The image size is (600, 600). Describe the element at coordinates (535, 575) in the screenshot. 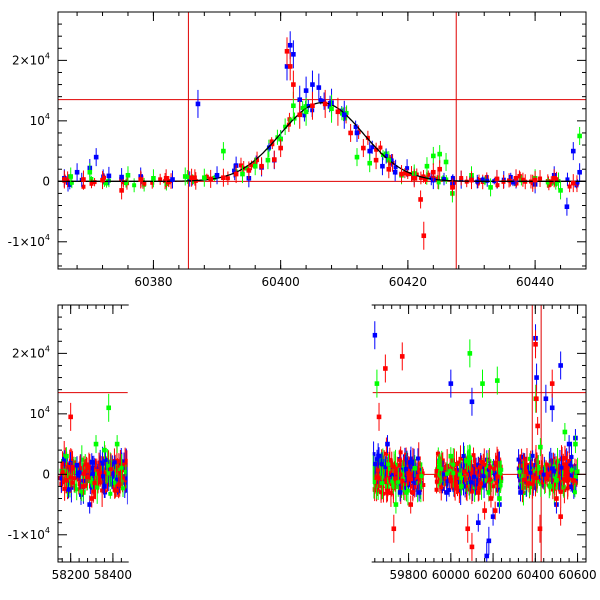

I see `x-tick-label: 60400` at that location.